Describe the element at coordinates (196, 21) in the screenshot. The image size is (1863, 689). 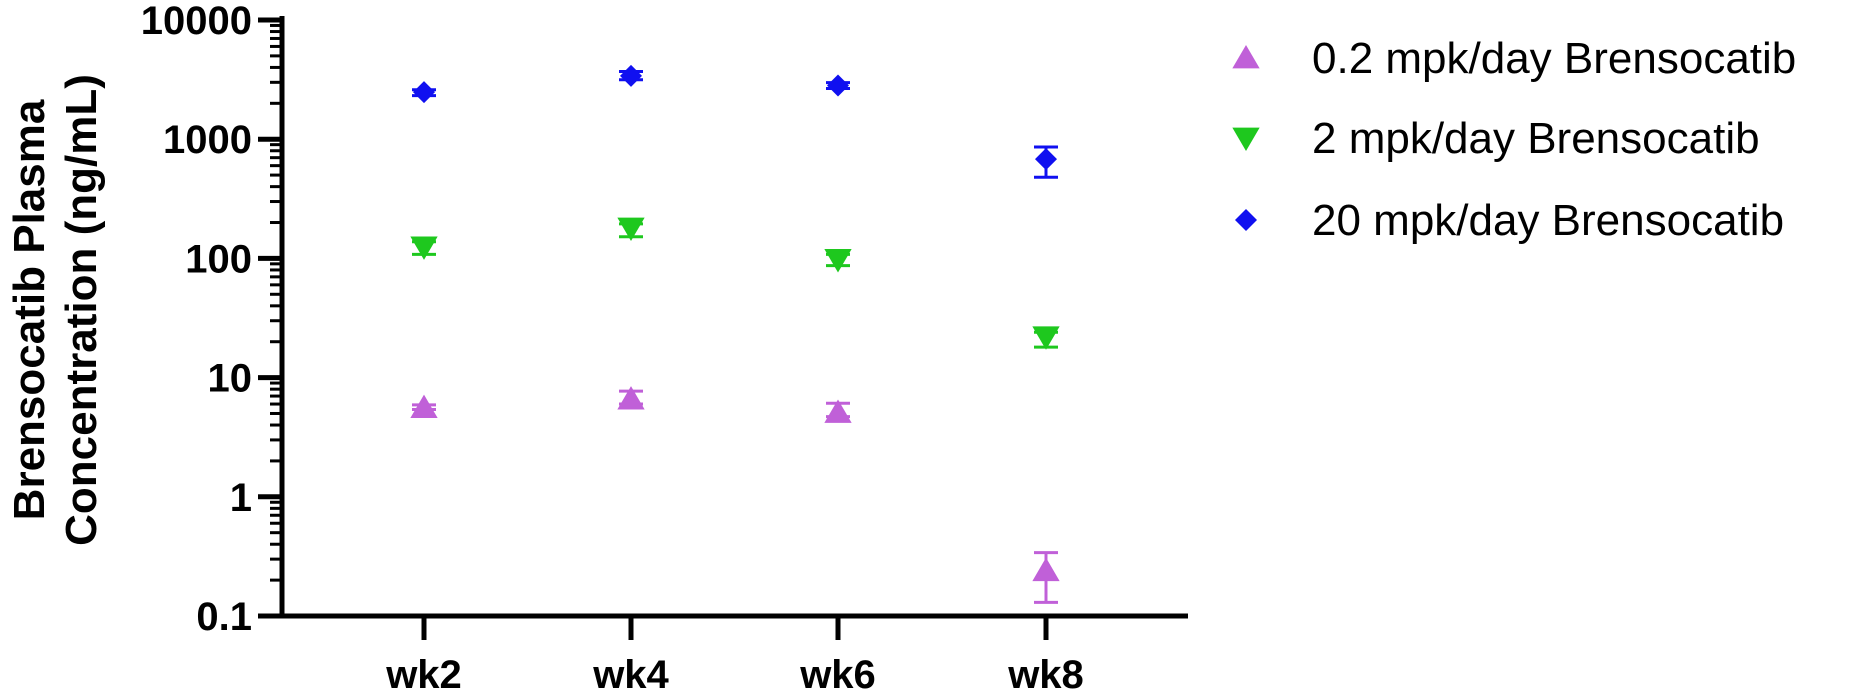
I see `y-tick-label: 10000` at that location.